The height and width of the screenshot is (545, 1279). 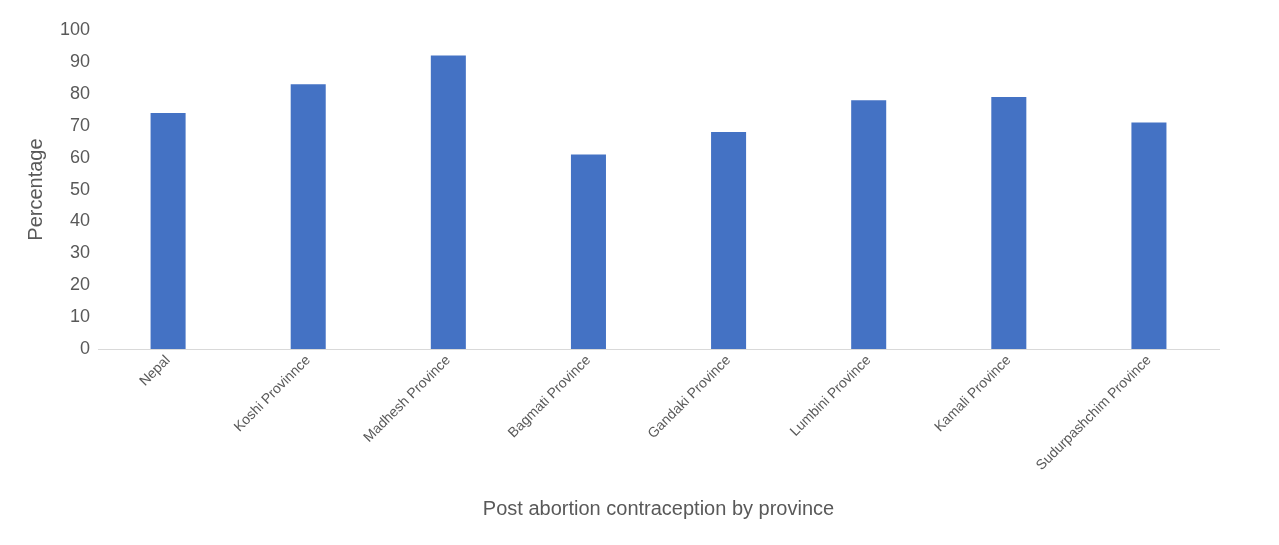 I want to click on x-axis-title: Post abortion contraception by province, so click(x=658, y=507).